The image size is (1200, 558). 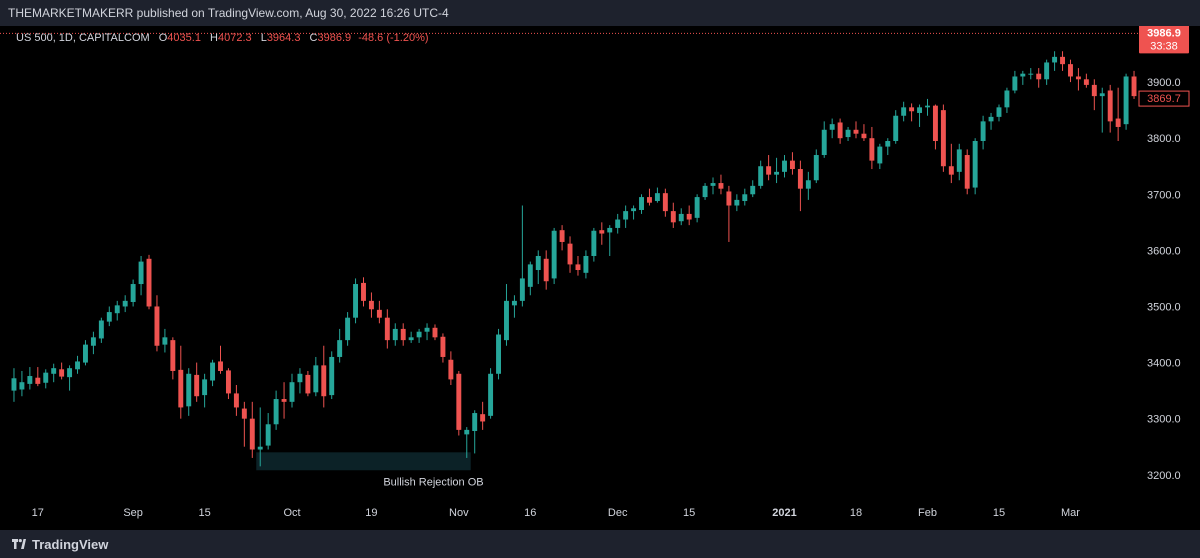 I want to click on y-tick-label: 3600.0, so click(x=1164, y=251).